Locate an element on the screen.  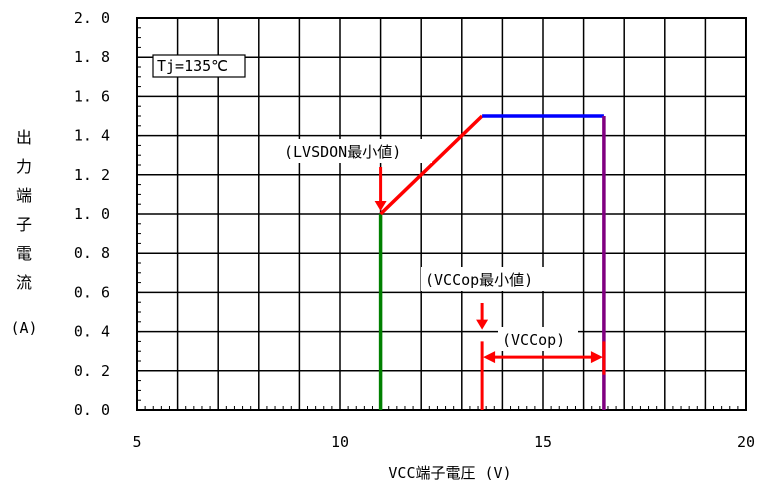
y-tick-label: 1. 0 is located at coordinates (92, 214).